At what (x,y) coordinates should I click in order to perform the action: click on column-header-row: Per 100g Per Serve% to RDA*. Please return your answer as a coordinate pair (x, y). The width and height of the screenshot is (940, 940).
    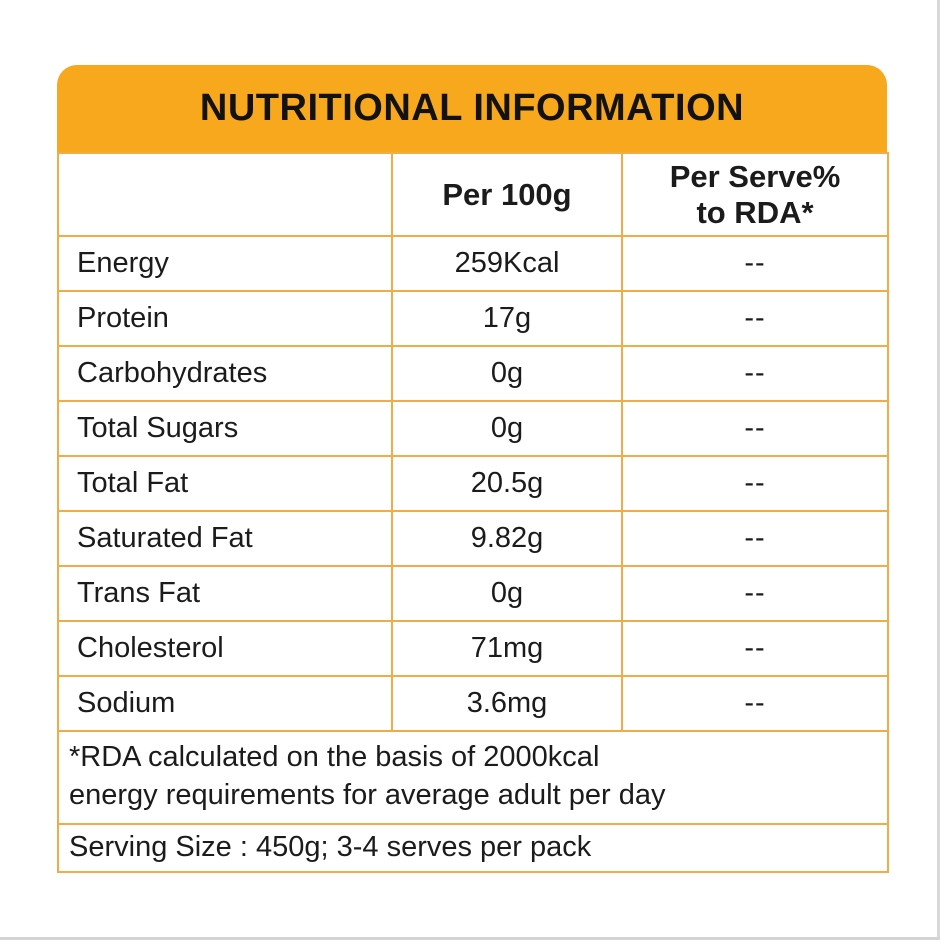
    Looking at the image, I should click on (473, 194).